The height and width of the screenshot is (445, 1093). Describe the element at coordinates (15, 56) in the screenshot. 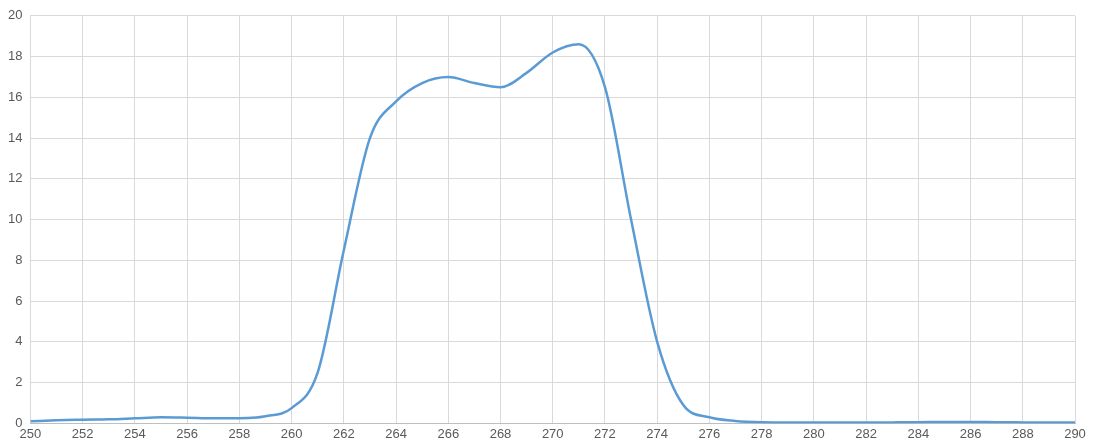

I see `y-tick-label: 18` at that location.